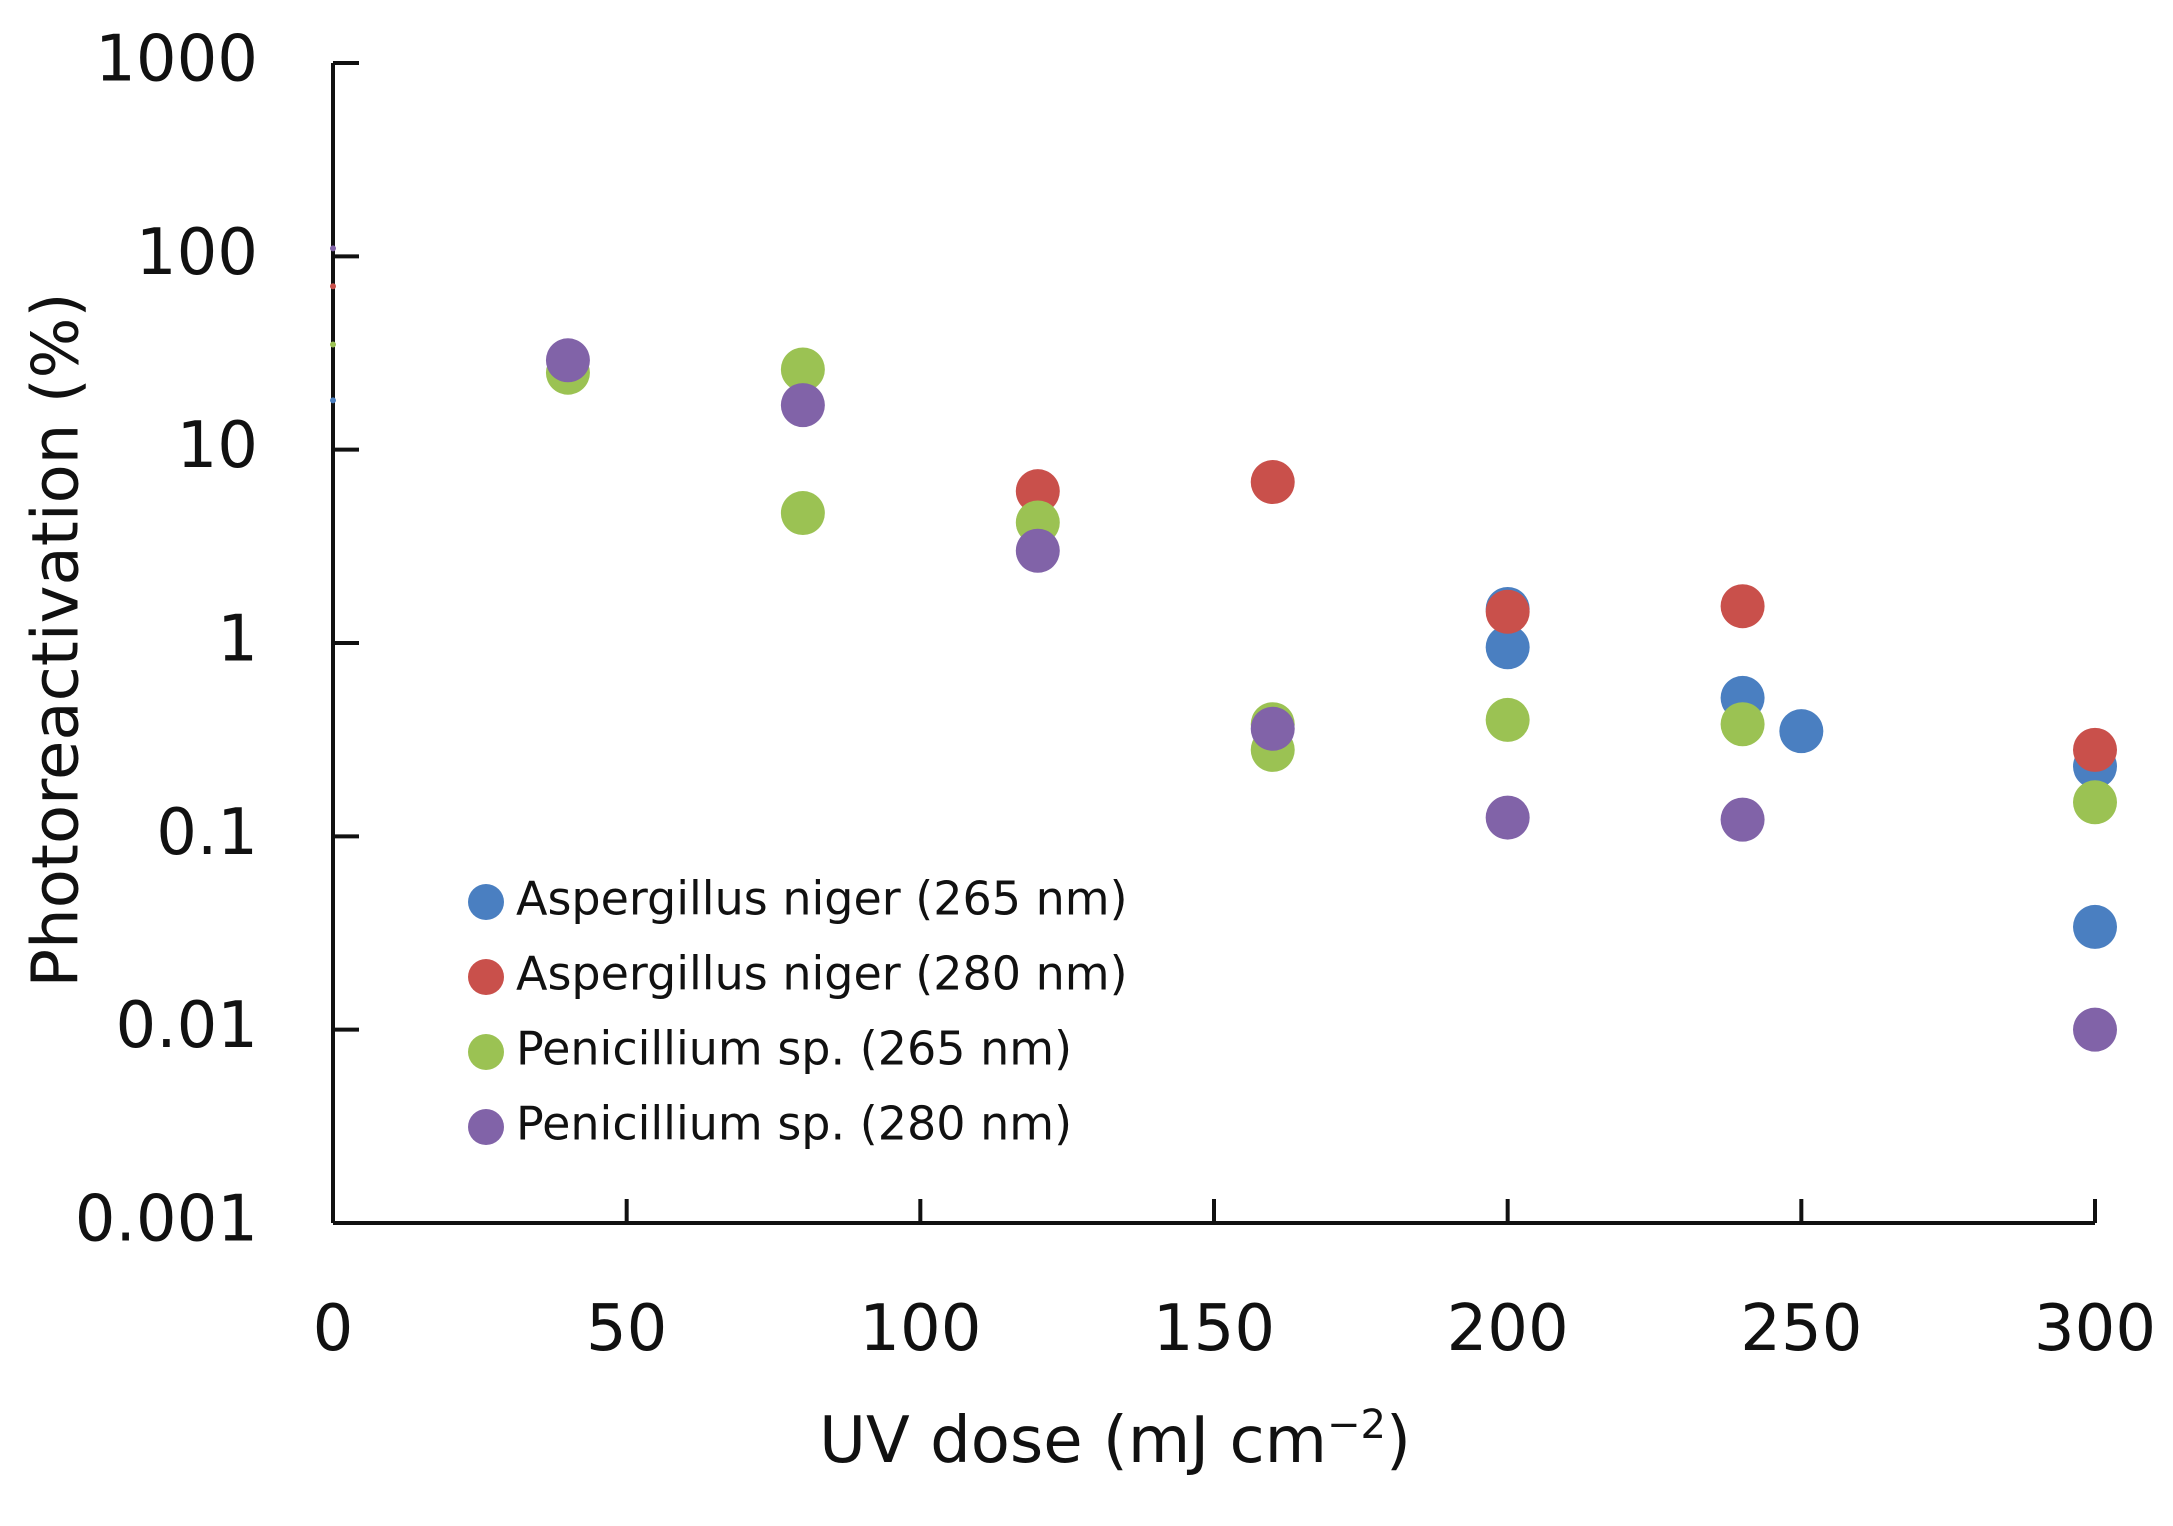 The width and height of the screenshot is (2173, 1526). What do you see at coordinates (794, 1124) in the screenshot?
I see `legend-label: Penicillium sp. (280 nm)` at bounding box center [794, 1124].